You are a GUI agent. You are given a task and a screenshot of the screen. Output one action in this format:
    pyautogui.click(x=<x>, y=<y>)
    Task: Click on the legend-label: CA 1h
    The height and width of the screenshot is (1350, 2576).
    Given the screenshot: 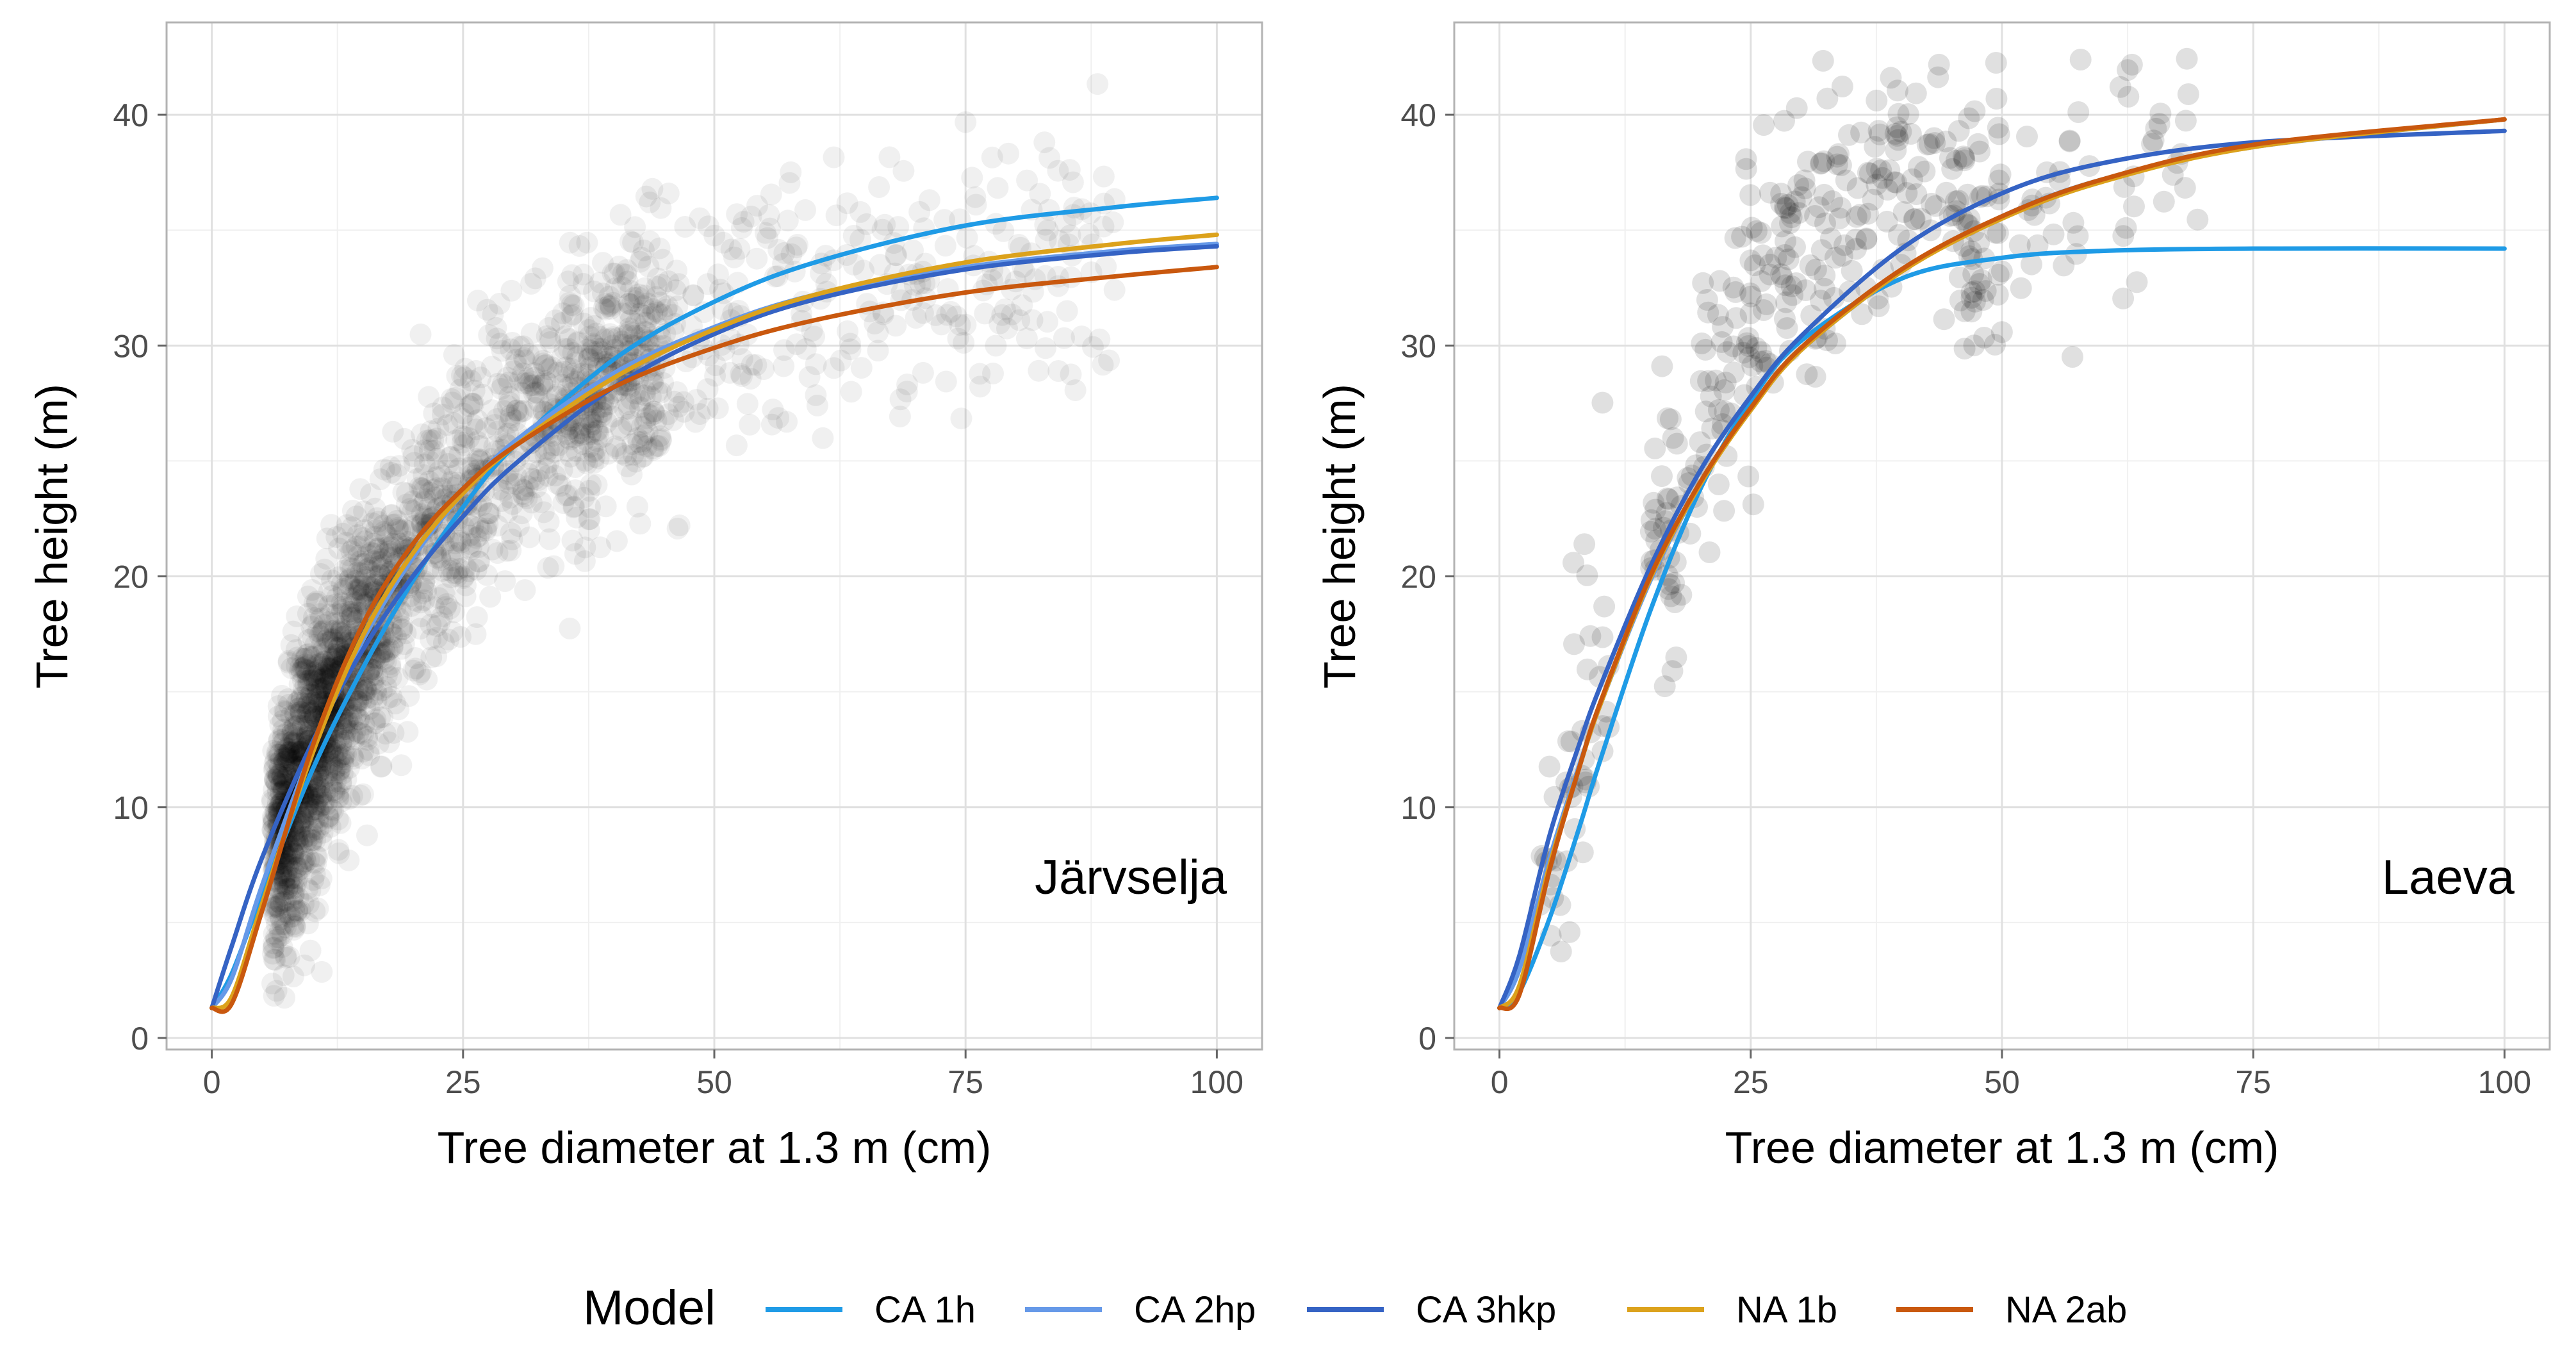 What is the action you would take?
    pyautogui.click(x=925, y=1310)
    